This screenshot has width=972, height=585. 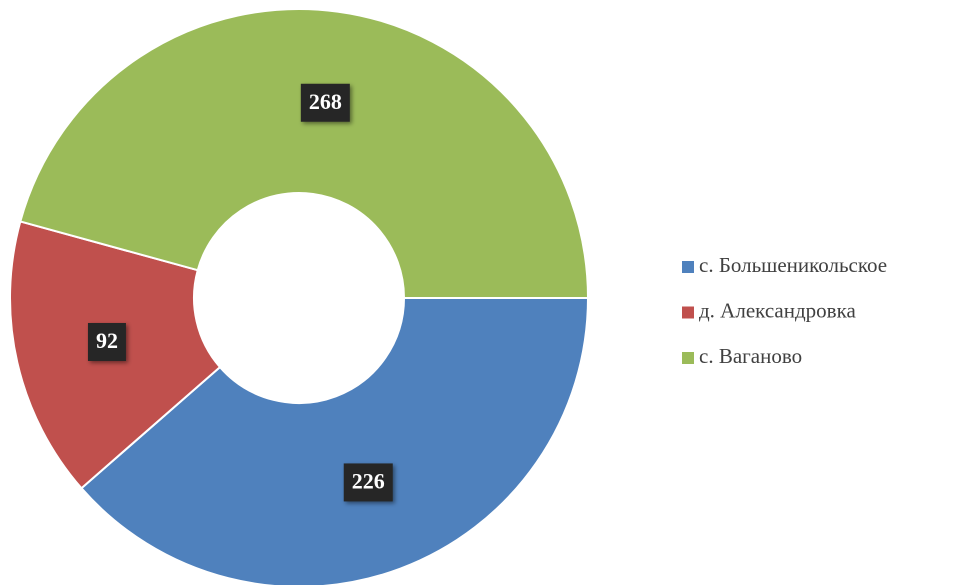 I want to click on data-label: 268, so click(x=325, y=102).